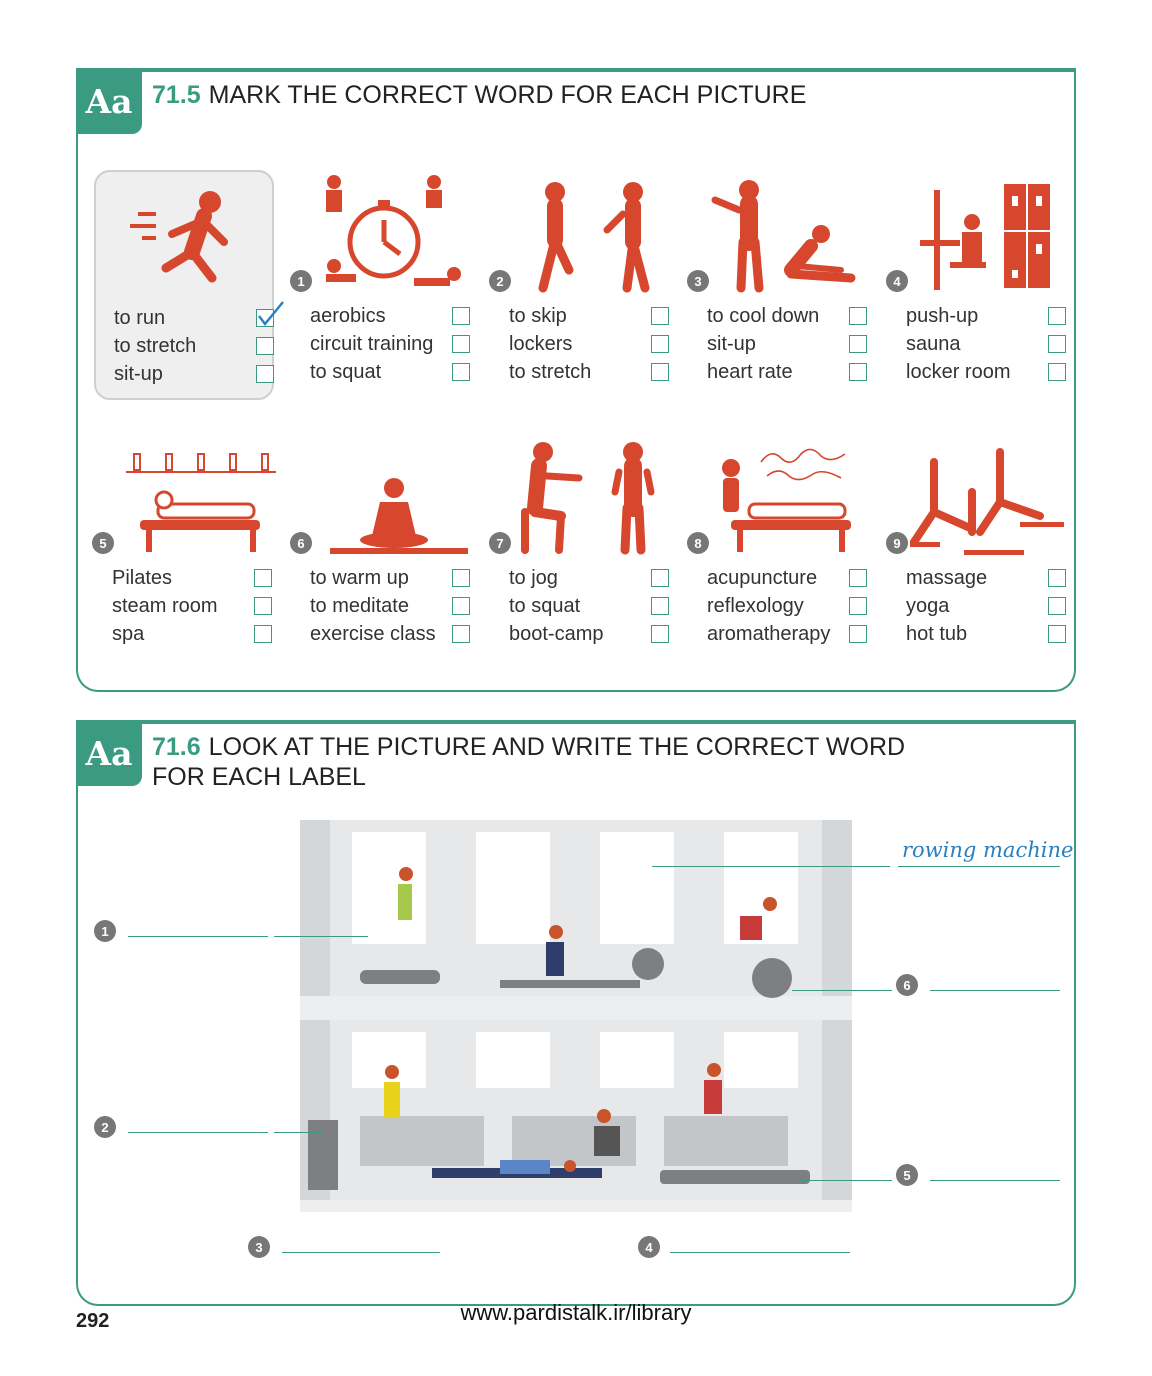 This screenshot has height=1376, width=1152. Describe the element at coordinates (979, 866) in the screenshot. I see `example-answer-line` at that location.